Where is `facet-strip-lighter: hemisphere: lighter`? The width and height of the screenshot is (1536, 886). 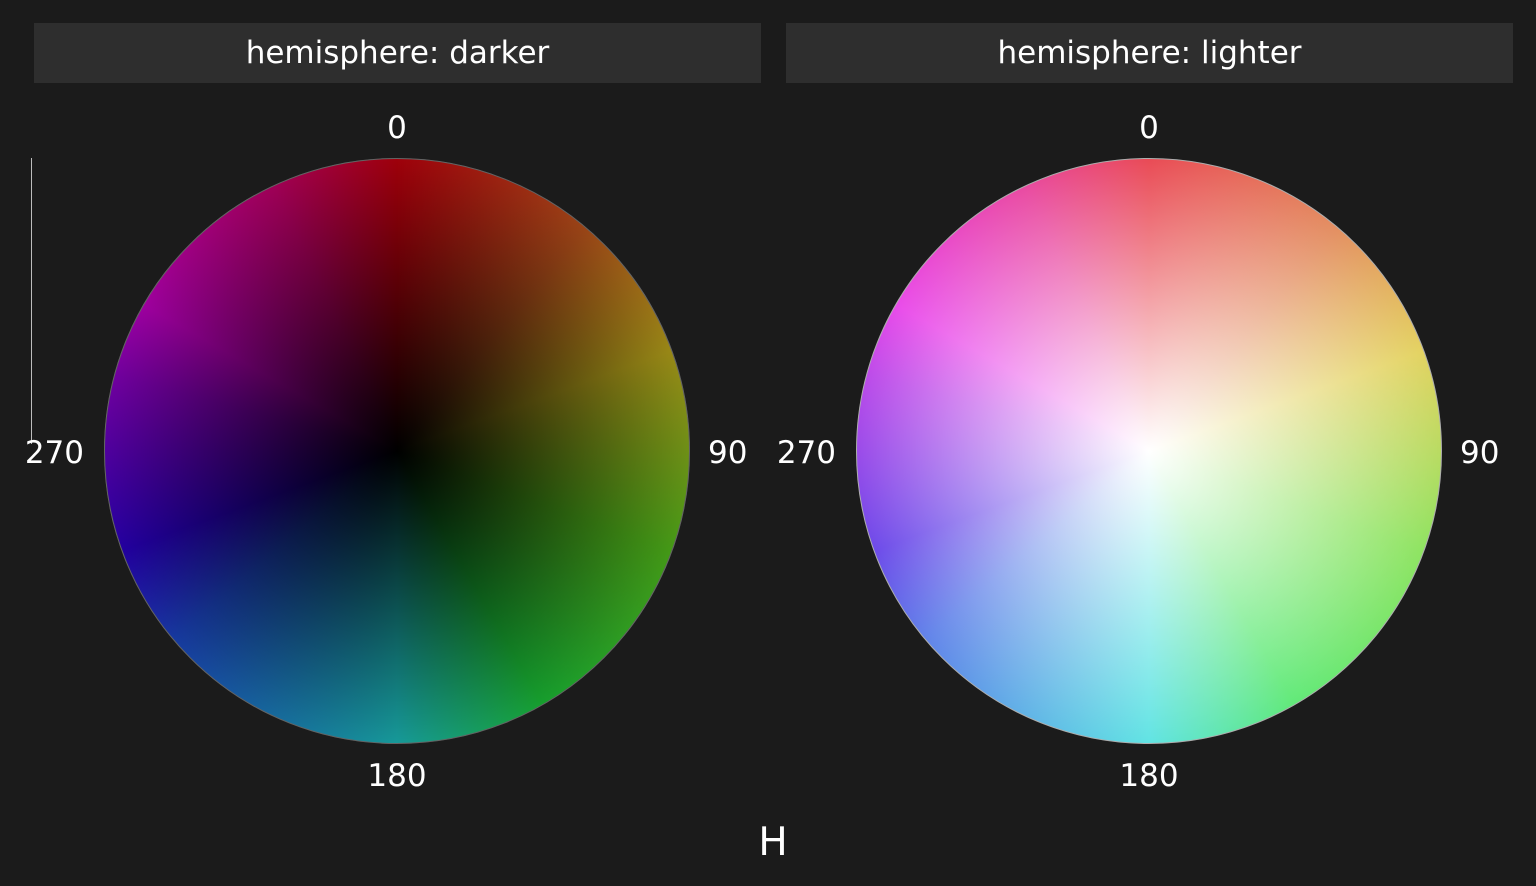
facet-strip-lighter: hemisphere: lighter is located at coordinates (1149, 53).